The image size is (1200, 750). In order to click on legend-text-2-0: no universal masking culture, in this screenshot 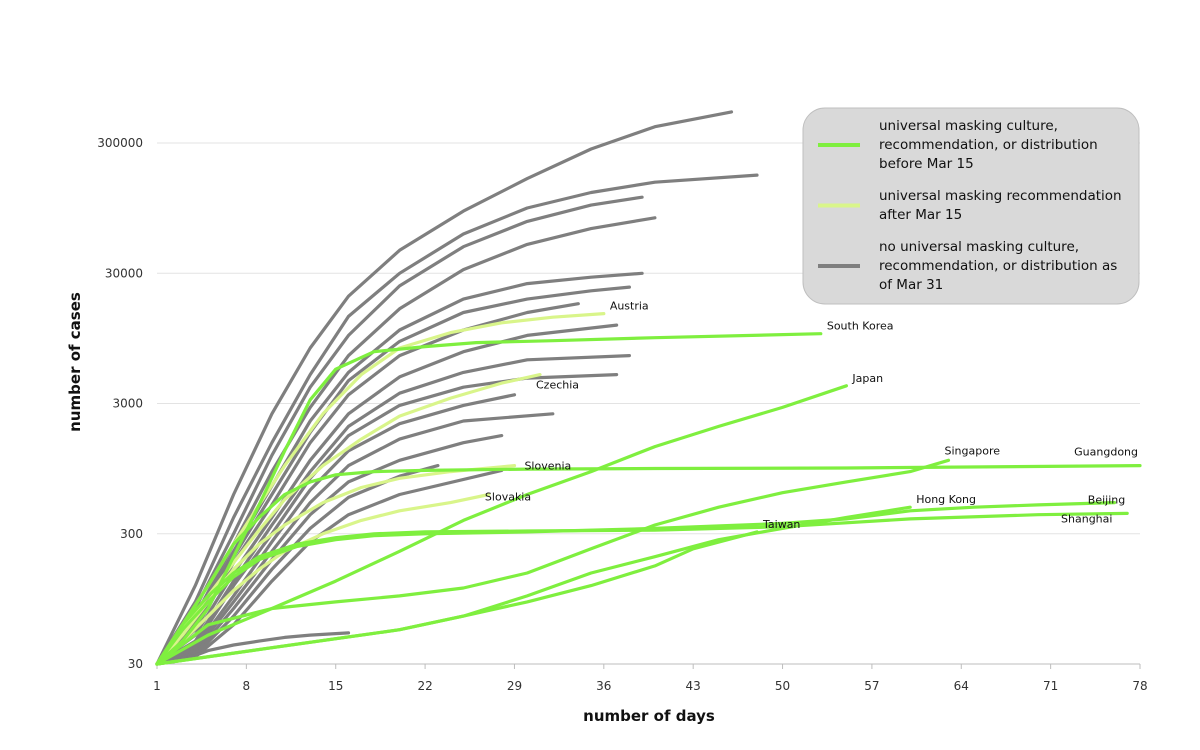, I will do `click(979, 247)`.